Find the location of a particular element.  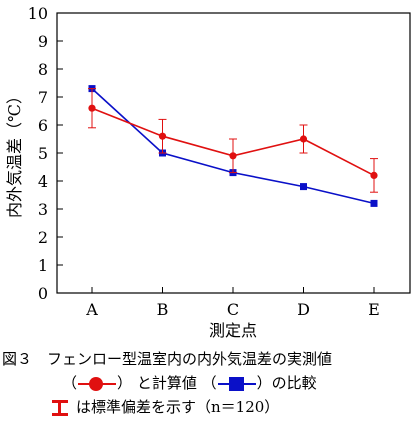

figure-caption-line2: （） と計算値 （）の比較 is located at coordinates (189, 383).